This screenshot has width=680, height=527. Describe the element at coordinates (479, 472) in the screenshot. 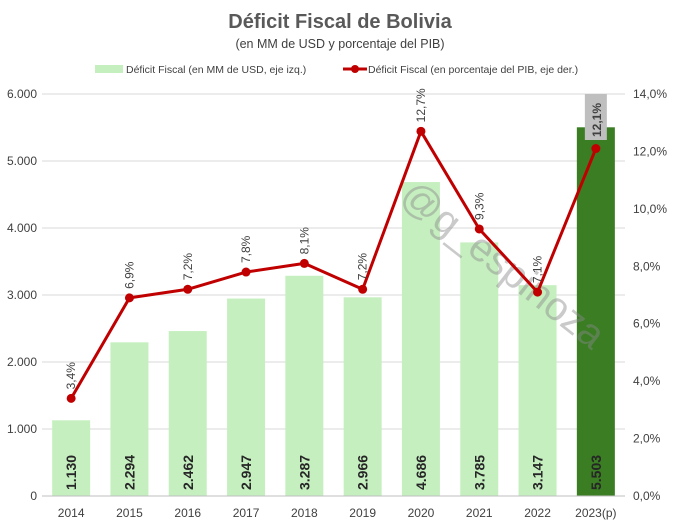

I see `bar-value-label: 3.785` at that location.